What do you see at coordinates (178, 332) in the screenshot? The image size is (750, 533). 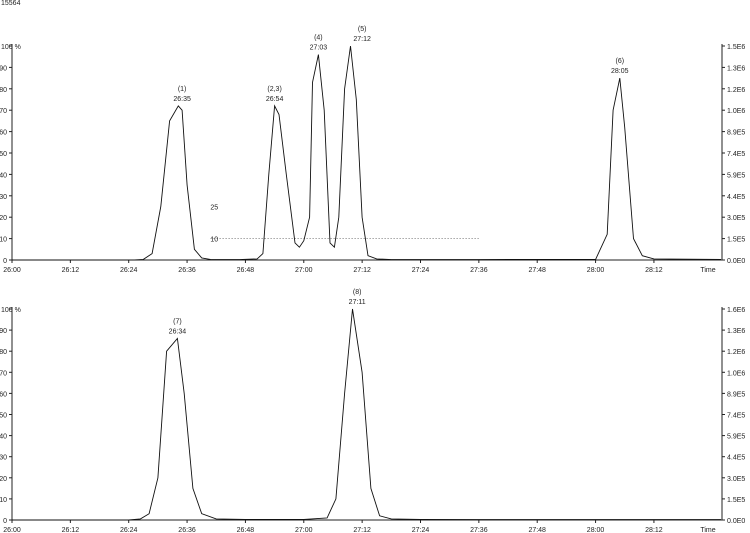 I see `bottom-peak-time: 26:34` at bounding box center [178, 332].